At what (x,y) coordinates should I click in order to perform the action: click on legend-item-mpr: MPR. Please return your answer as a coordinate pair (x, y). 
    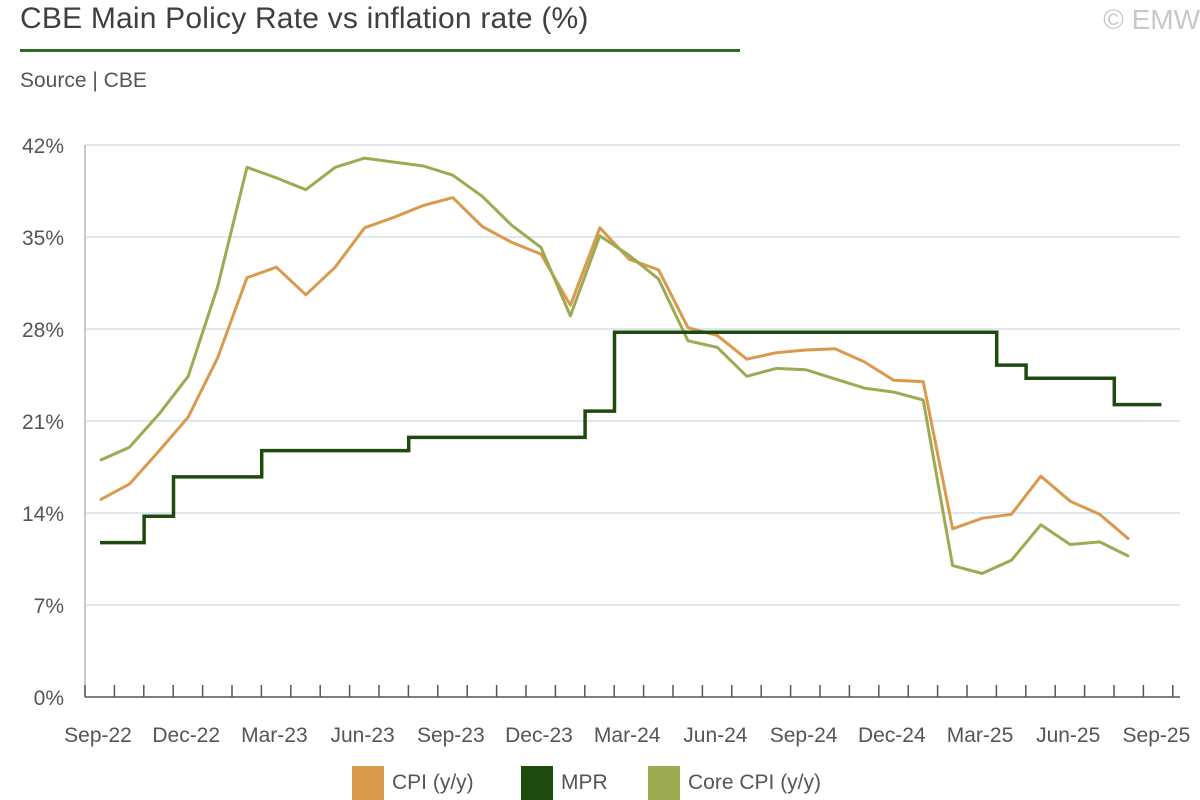
    Looking at the image, I should click on (564, 783).